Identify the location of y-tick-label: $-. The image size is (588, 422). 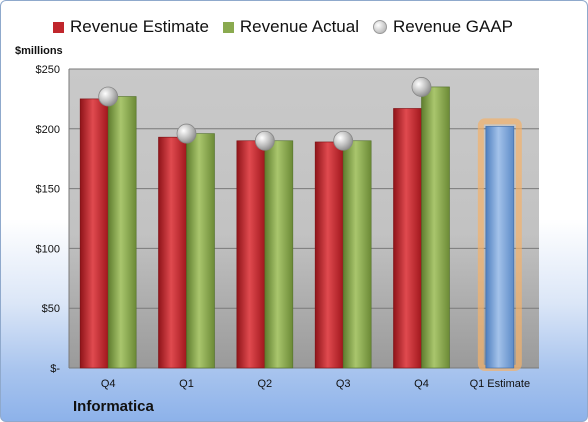
(55, 369).